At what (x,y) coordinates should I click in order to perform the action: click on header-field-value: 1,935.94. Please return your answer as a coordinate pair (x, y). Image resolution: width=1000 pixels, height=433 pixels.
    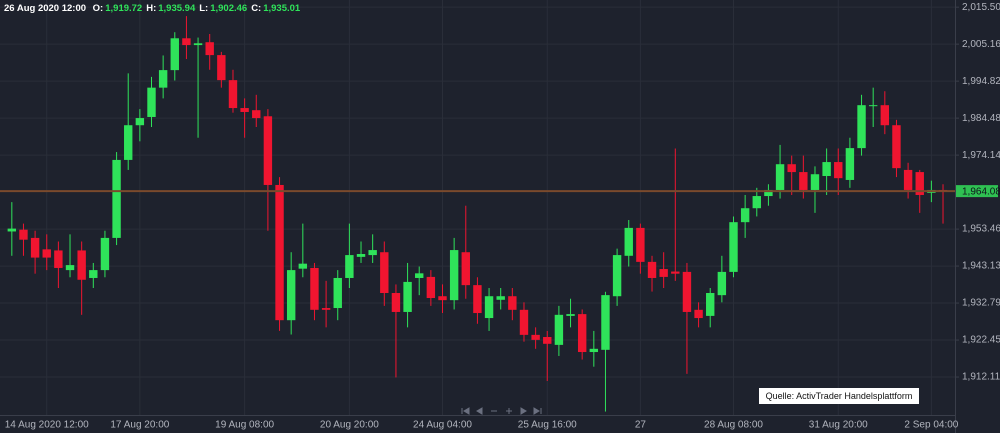
    Looking at the image, I should click on (177, 8).